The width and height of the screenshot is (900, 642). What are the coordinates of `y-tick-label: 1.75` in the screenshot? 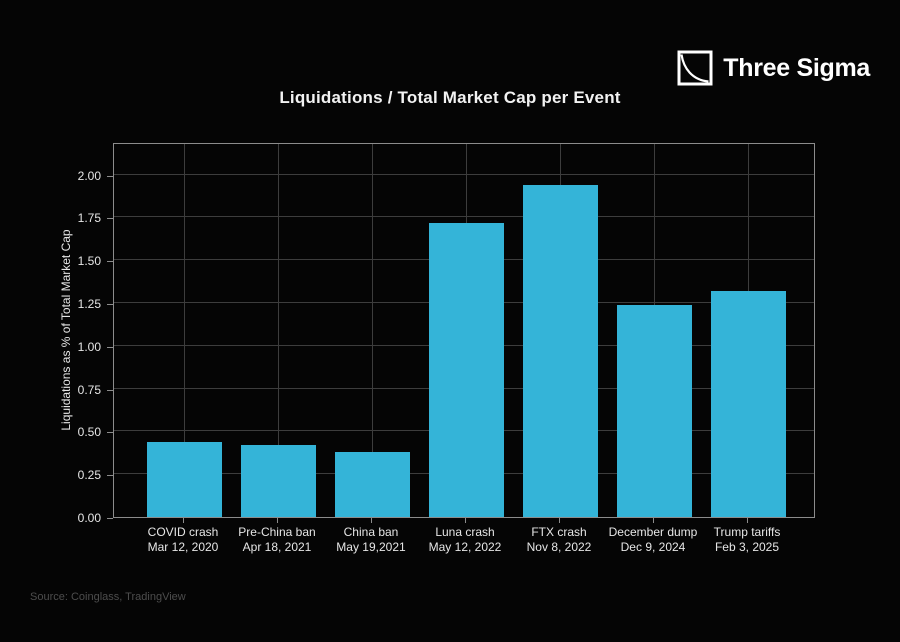 It's located at (89, 218).